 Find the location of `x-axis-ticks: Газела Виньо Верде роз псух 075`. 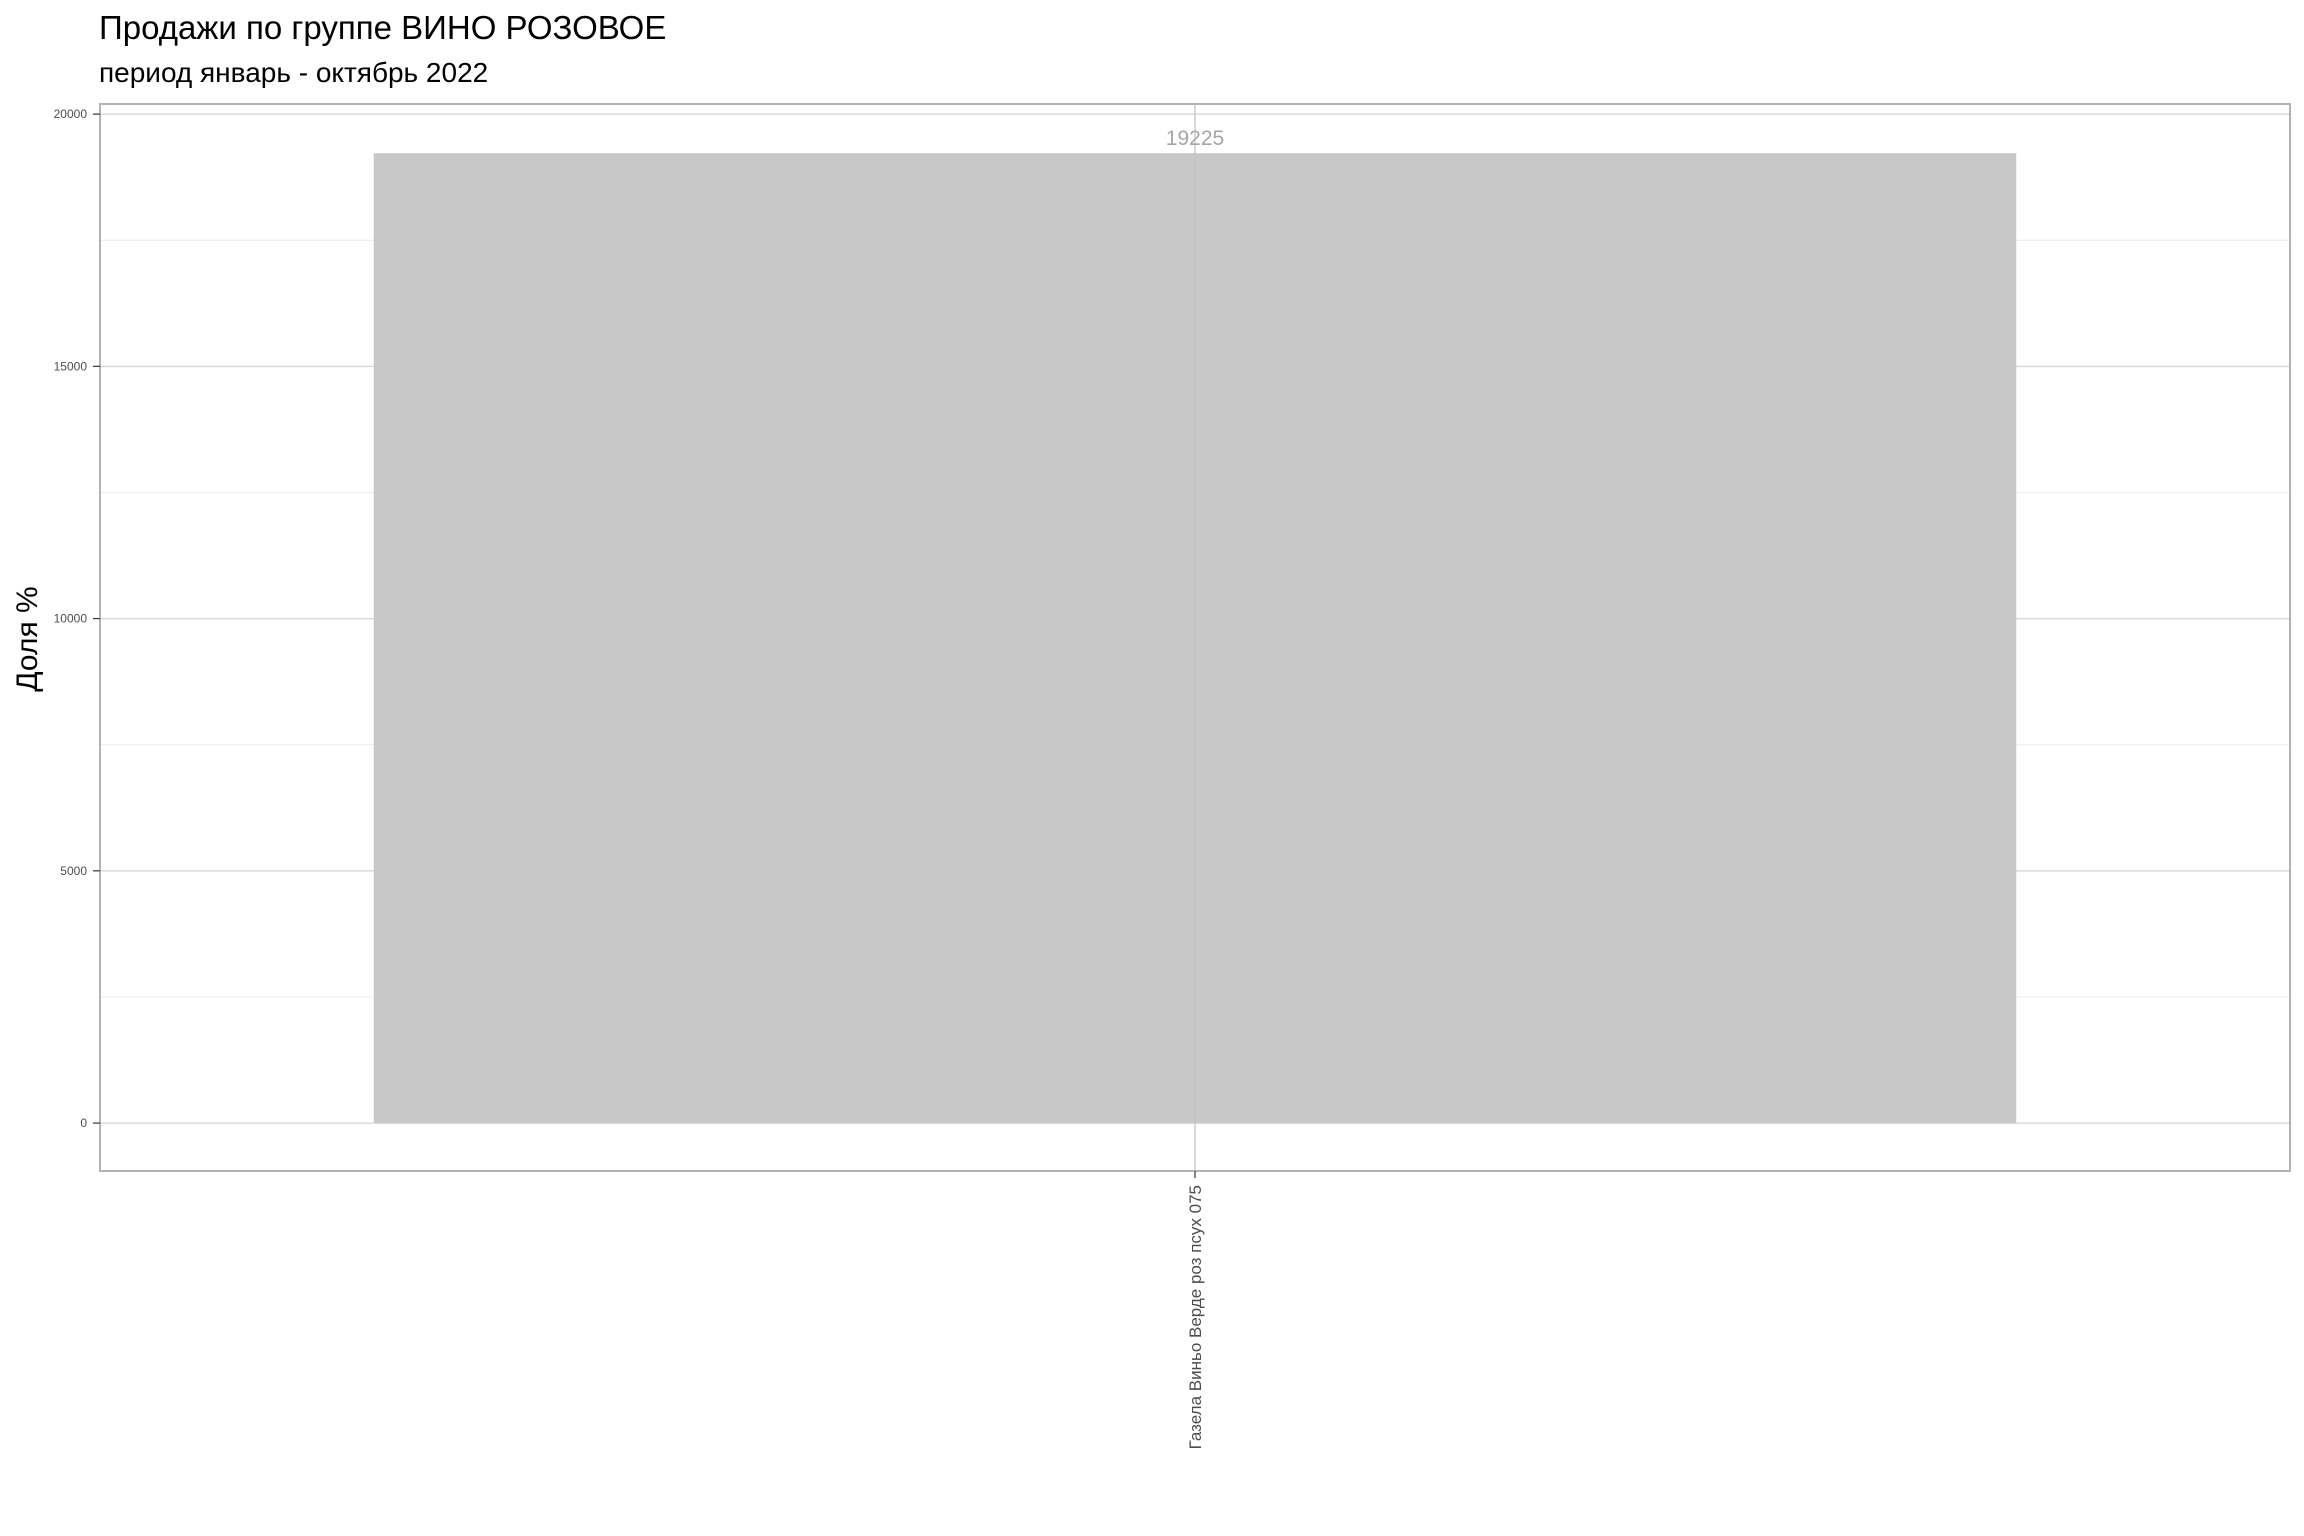

x-axis-ticks: Газела Виньо Верде роз псух 075 is located at coordinates (1195, 1310).